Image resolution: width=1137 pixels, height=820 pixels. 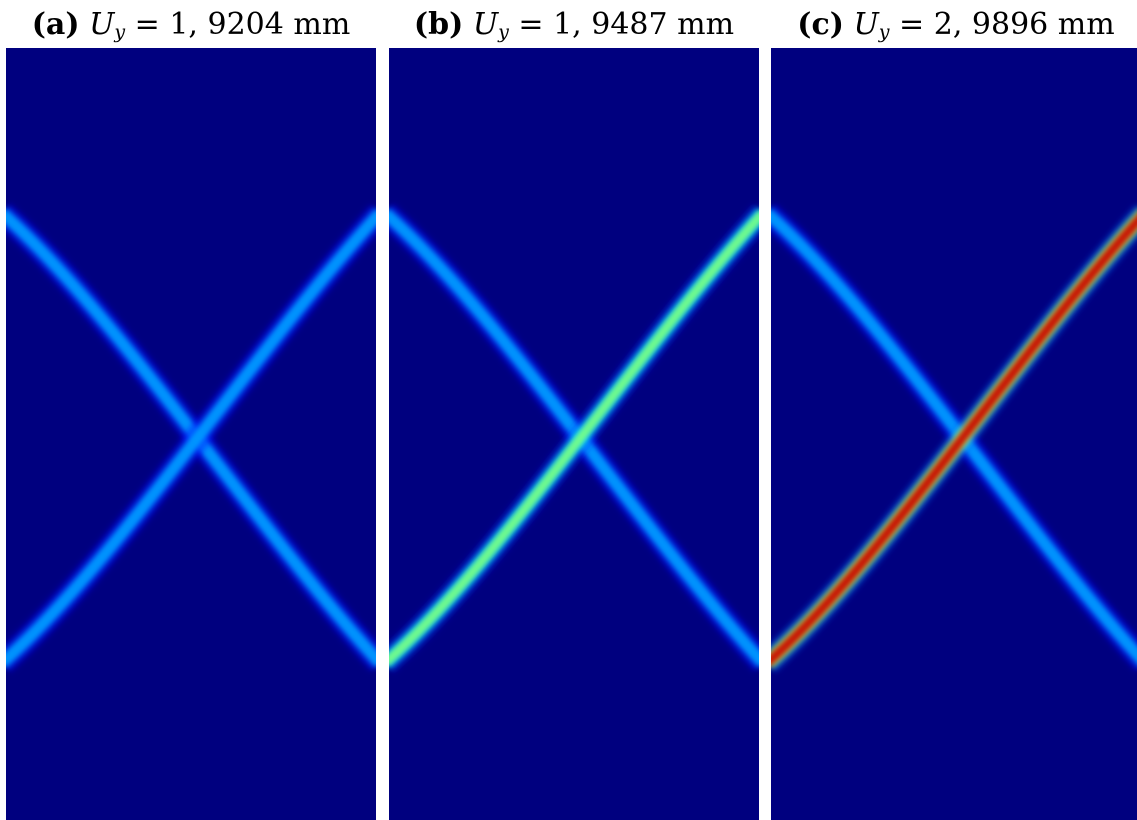 I want to click on panel-b-unit: mm, so click(x=706, y=24).